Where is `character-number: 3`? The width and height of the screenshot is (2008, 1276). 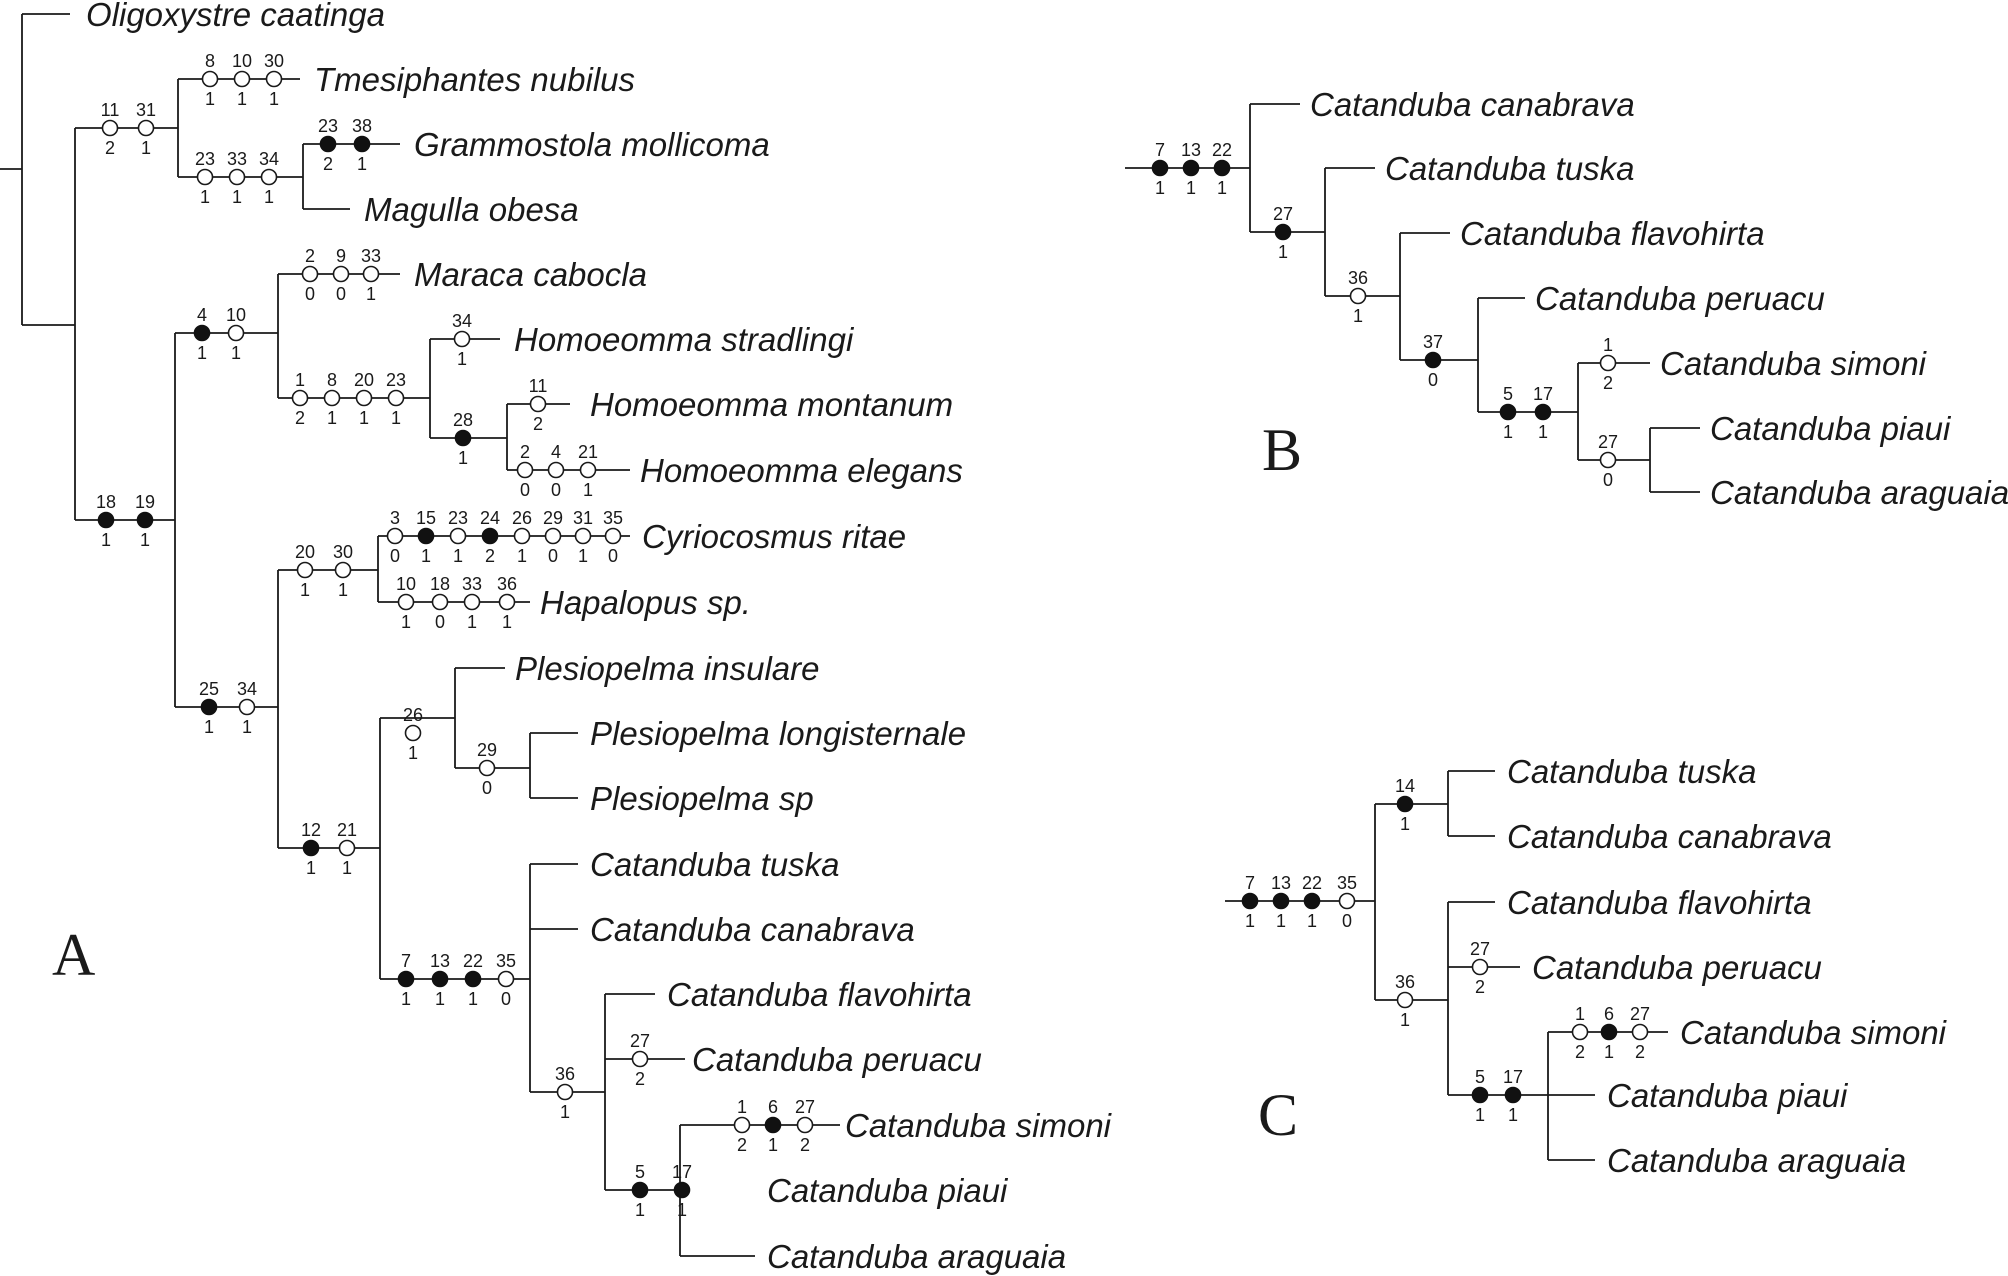
character-number: 3 is located at coordinates (395, 518).